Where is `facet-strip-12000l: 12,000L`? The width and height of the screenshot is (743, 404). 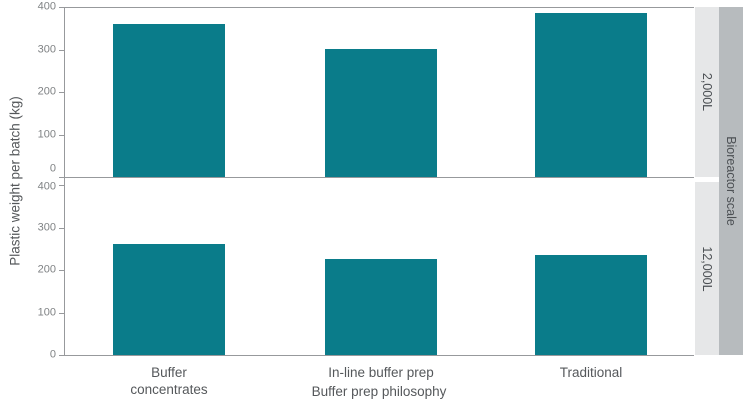
facet-strip-12000l: 12,000L is located at coordinates (707, 268).